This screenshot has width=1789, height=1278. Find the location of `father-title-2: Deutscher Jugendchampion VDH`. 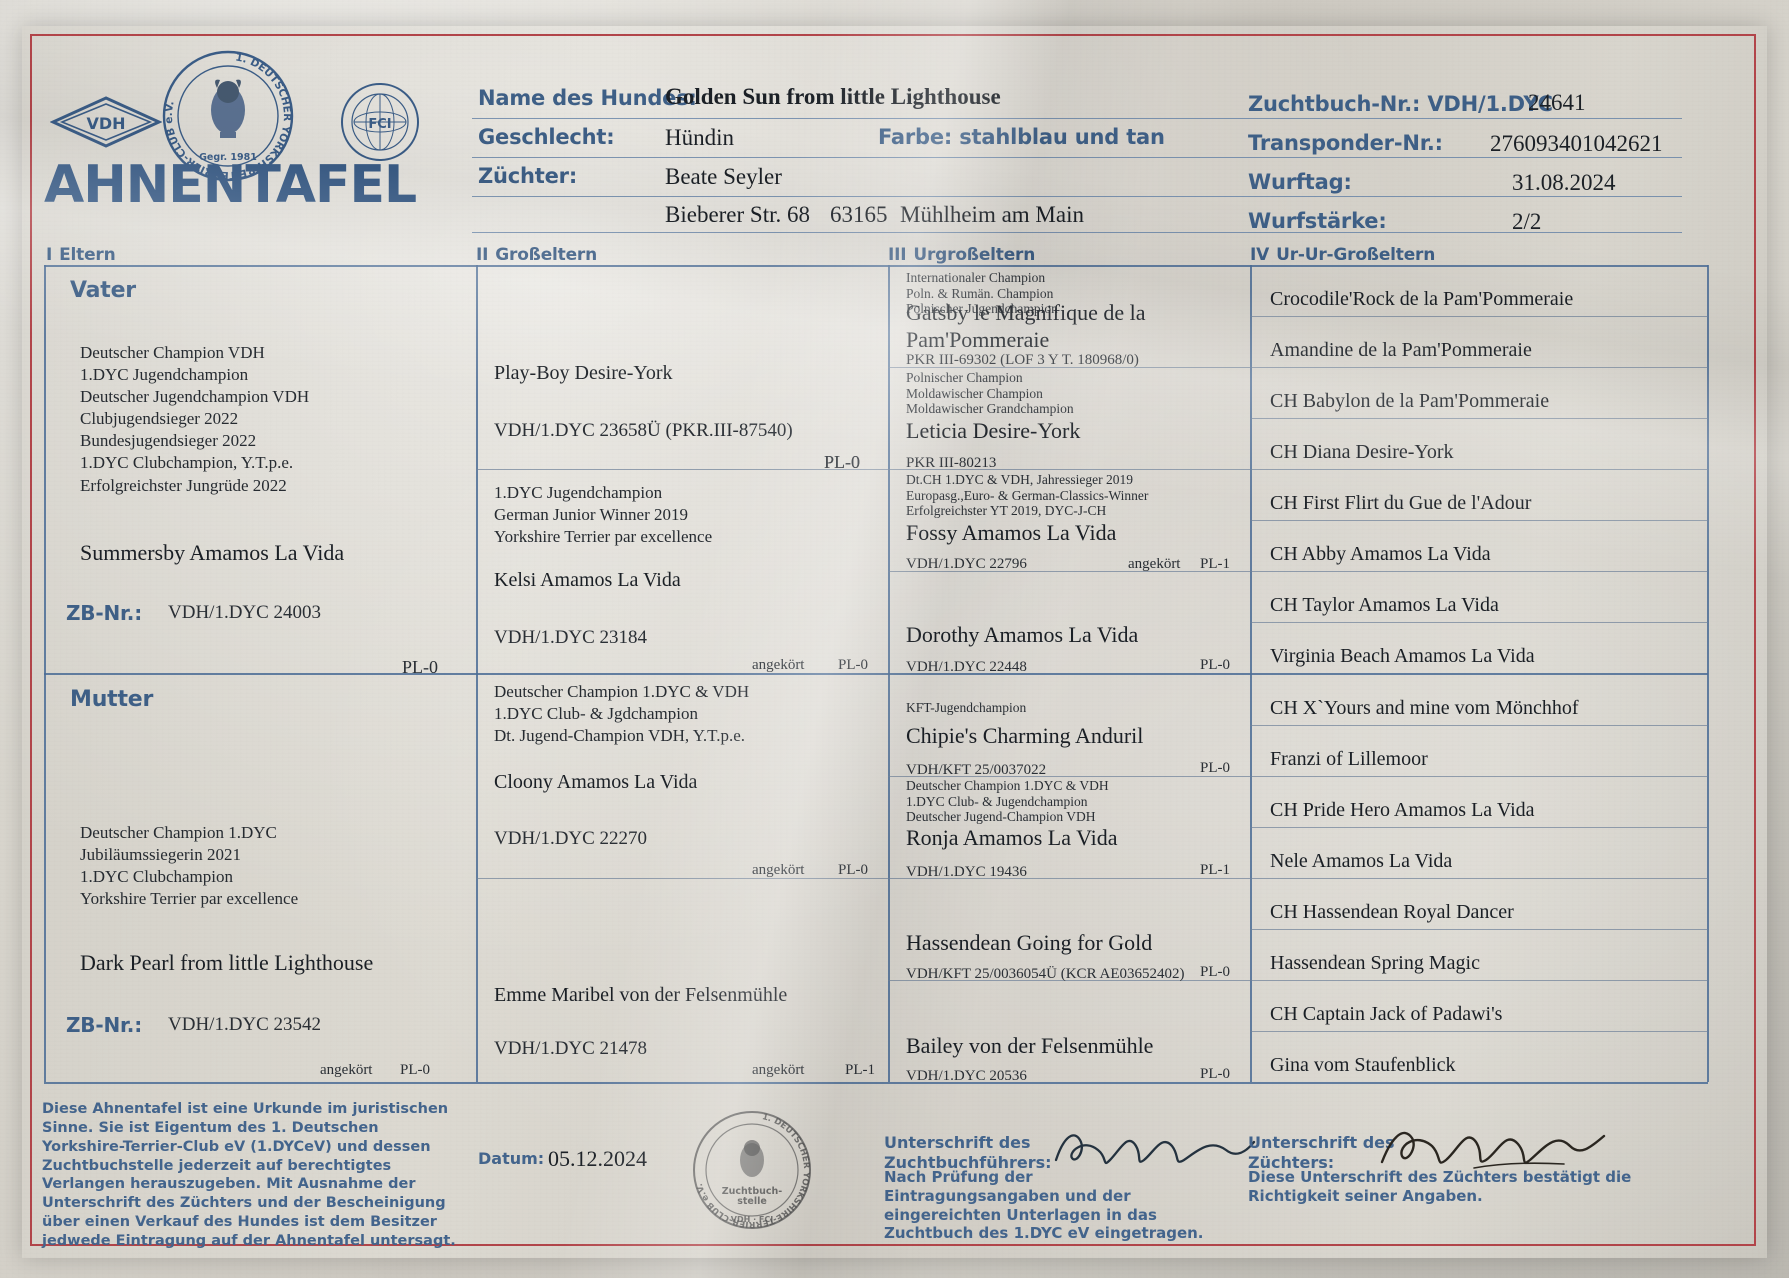

father-title-2: Deutscher Jugendchampion VDH is located at coordinates (195, 397).